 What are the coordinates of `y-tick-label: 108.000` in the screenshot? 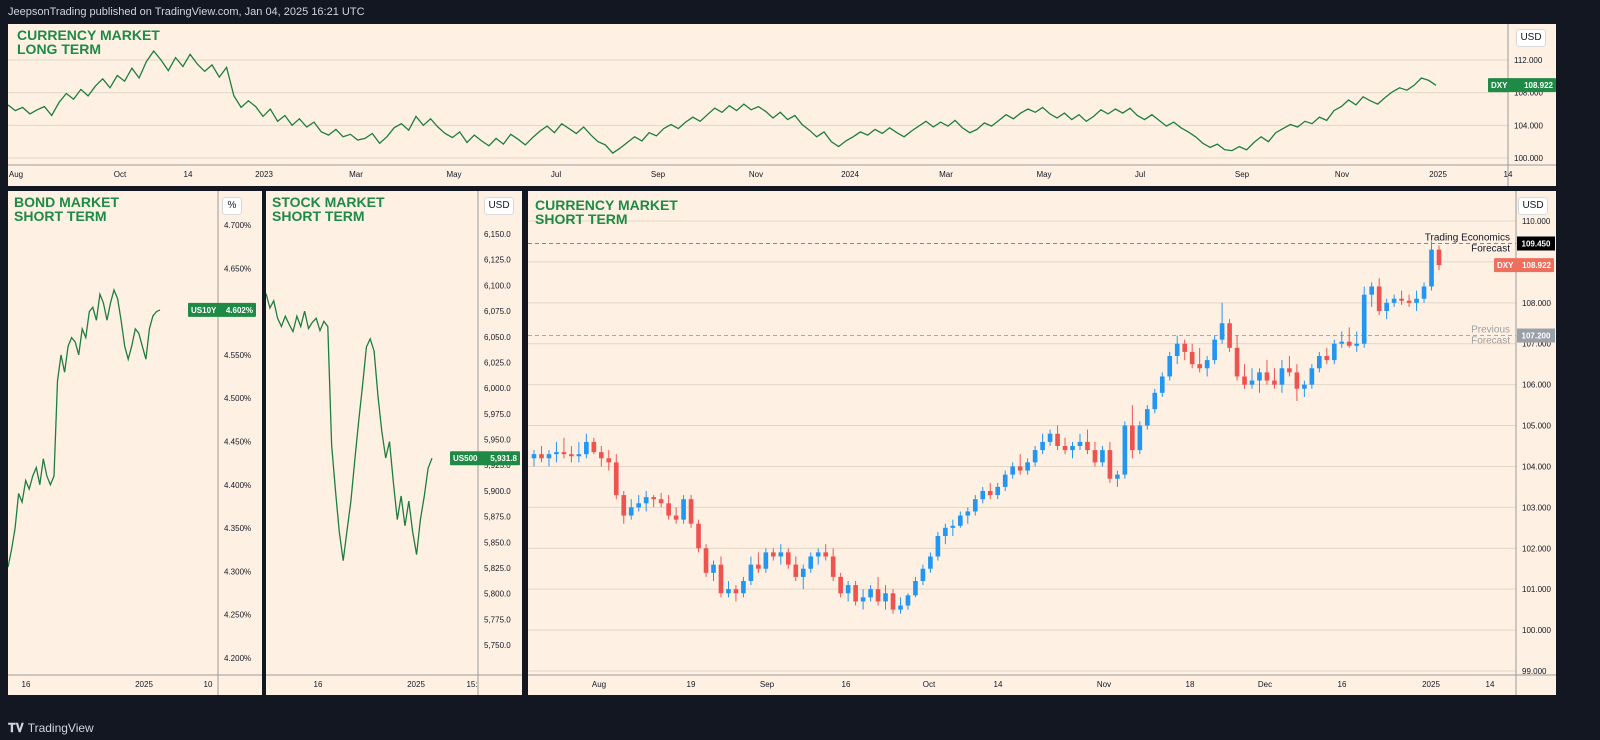 It's located at (1536, 303).